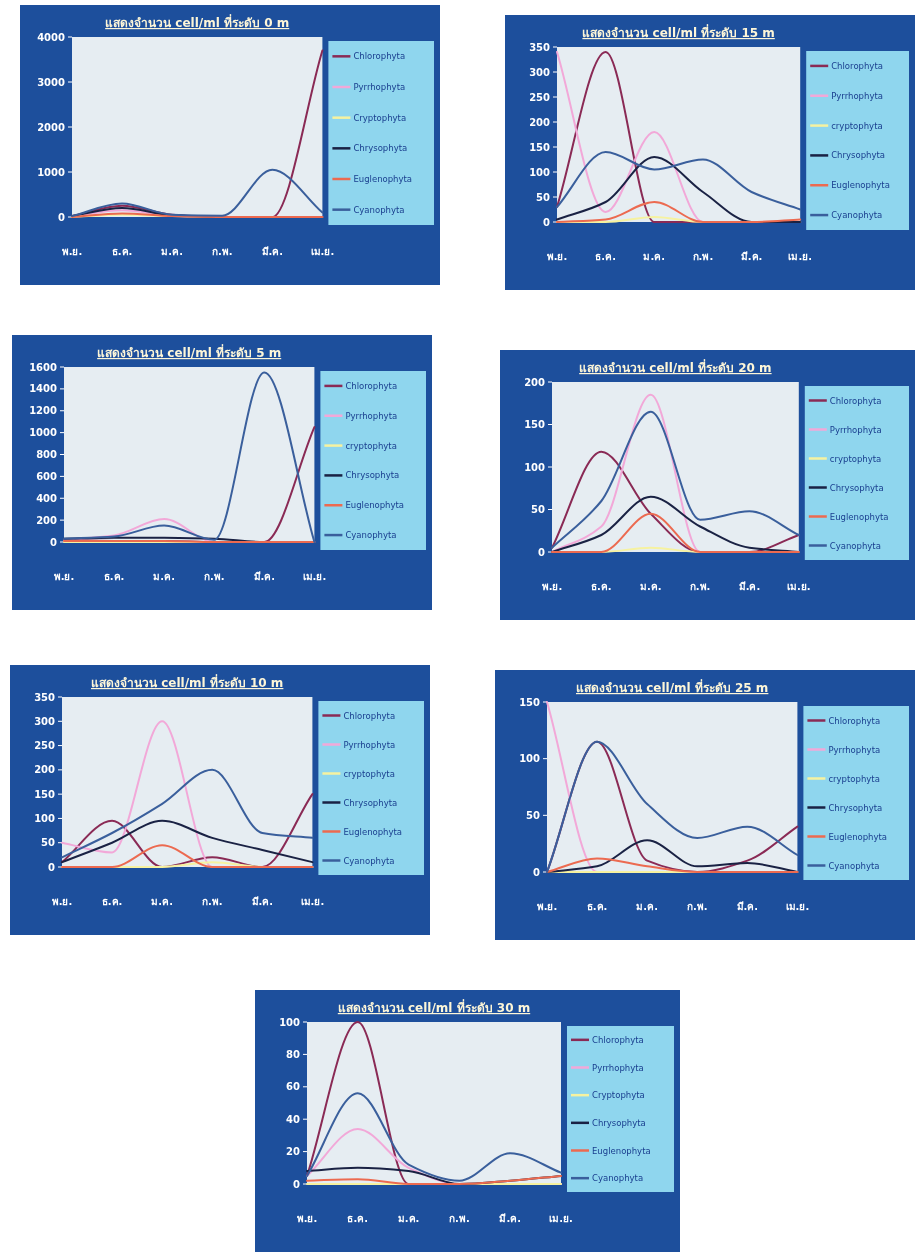  What do you see at coordinates (434, 1007) in the screenshot?
I see `chart-title: แสดงจำนวน cell/ml ที่ระดับ 30 m` at bounding box center [434, 1007].